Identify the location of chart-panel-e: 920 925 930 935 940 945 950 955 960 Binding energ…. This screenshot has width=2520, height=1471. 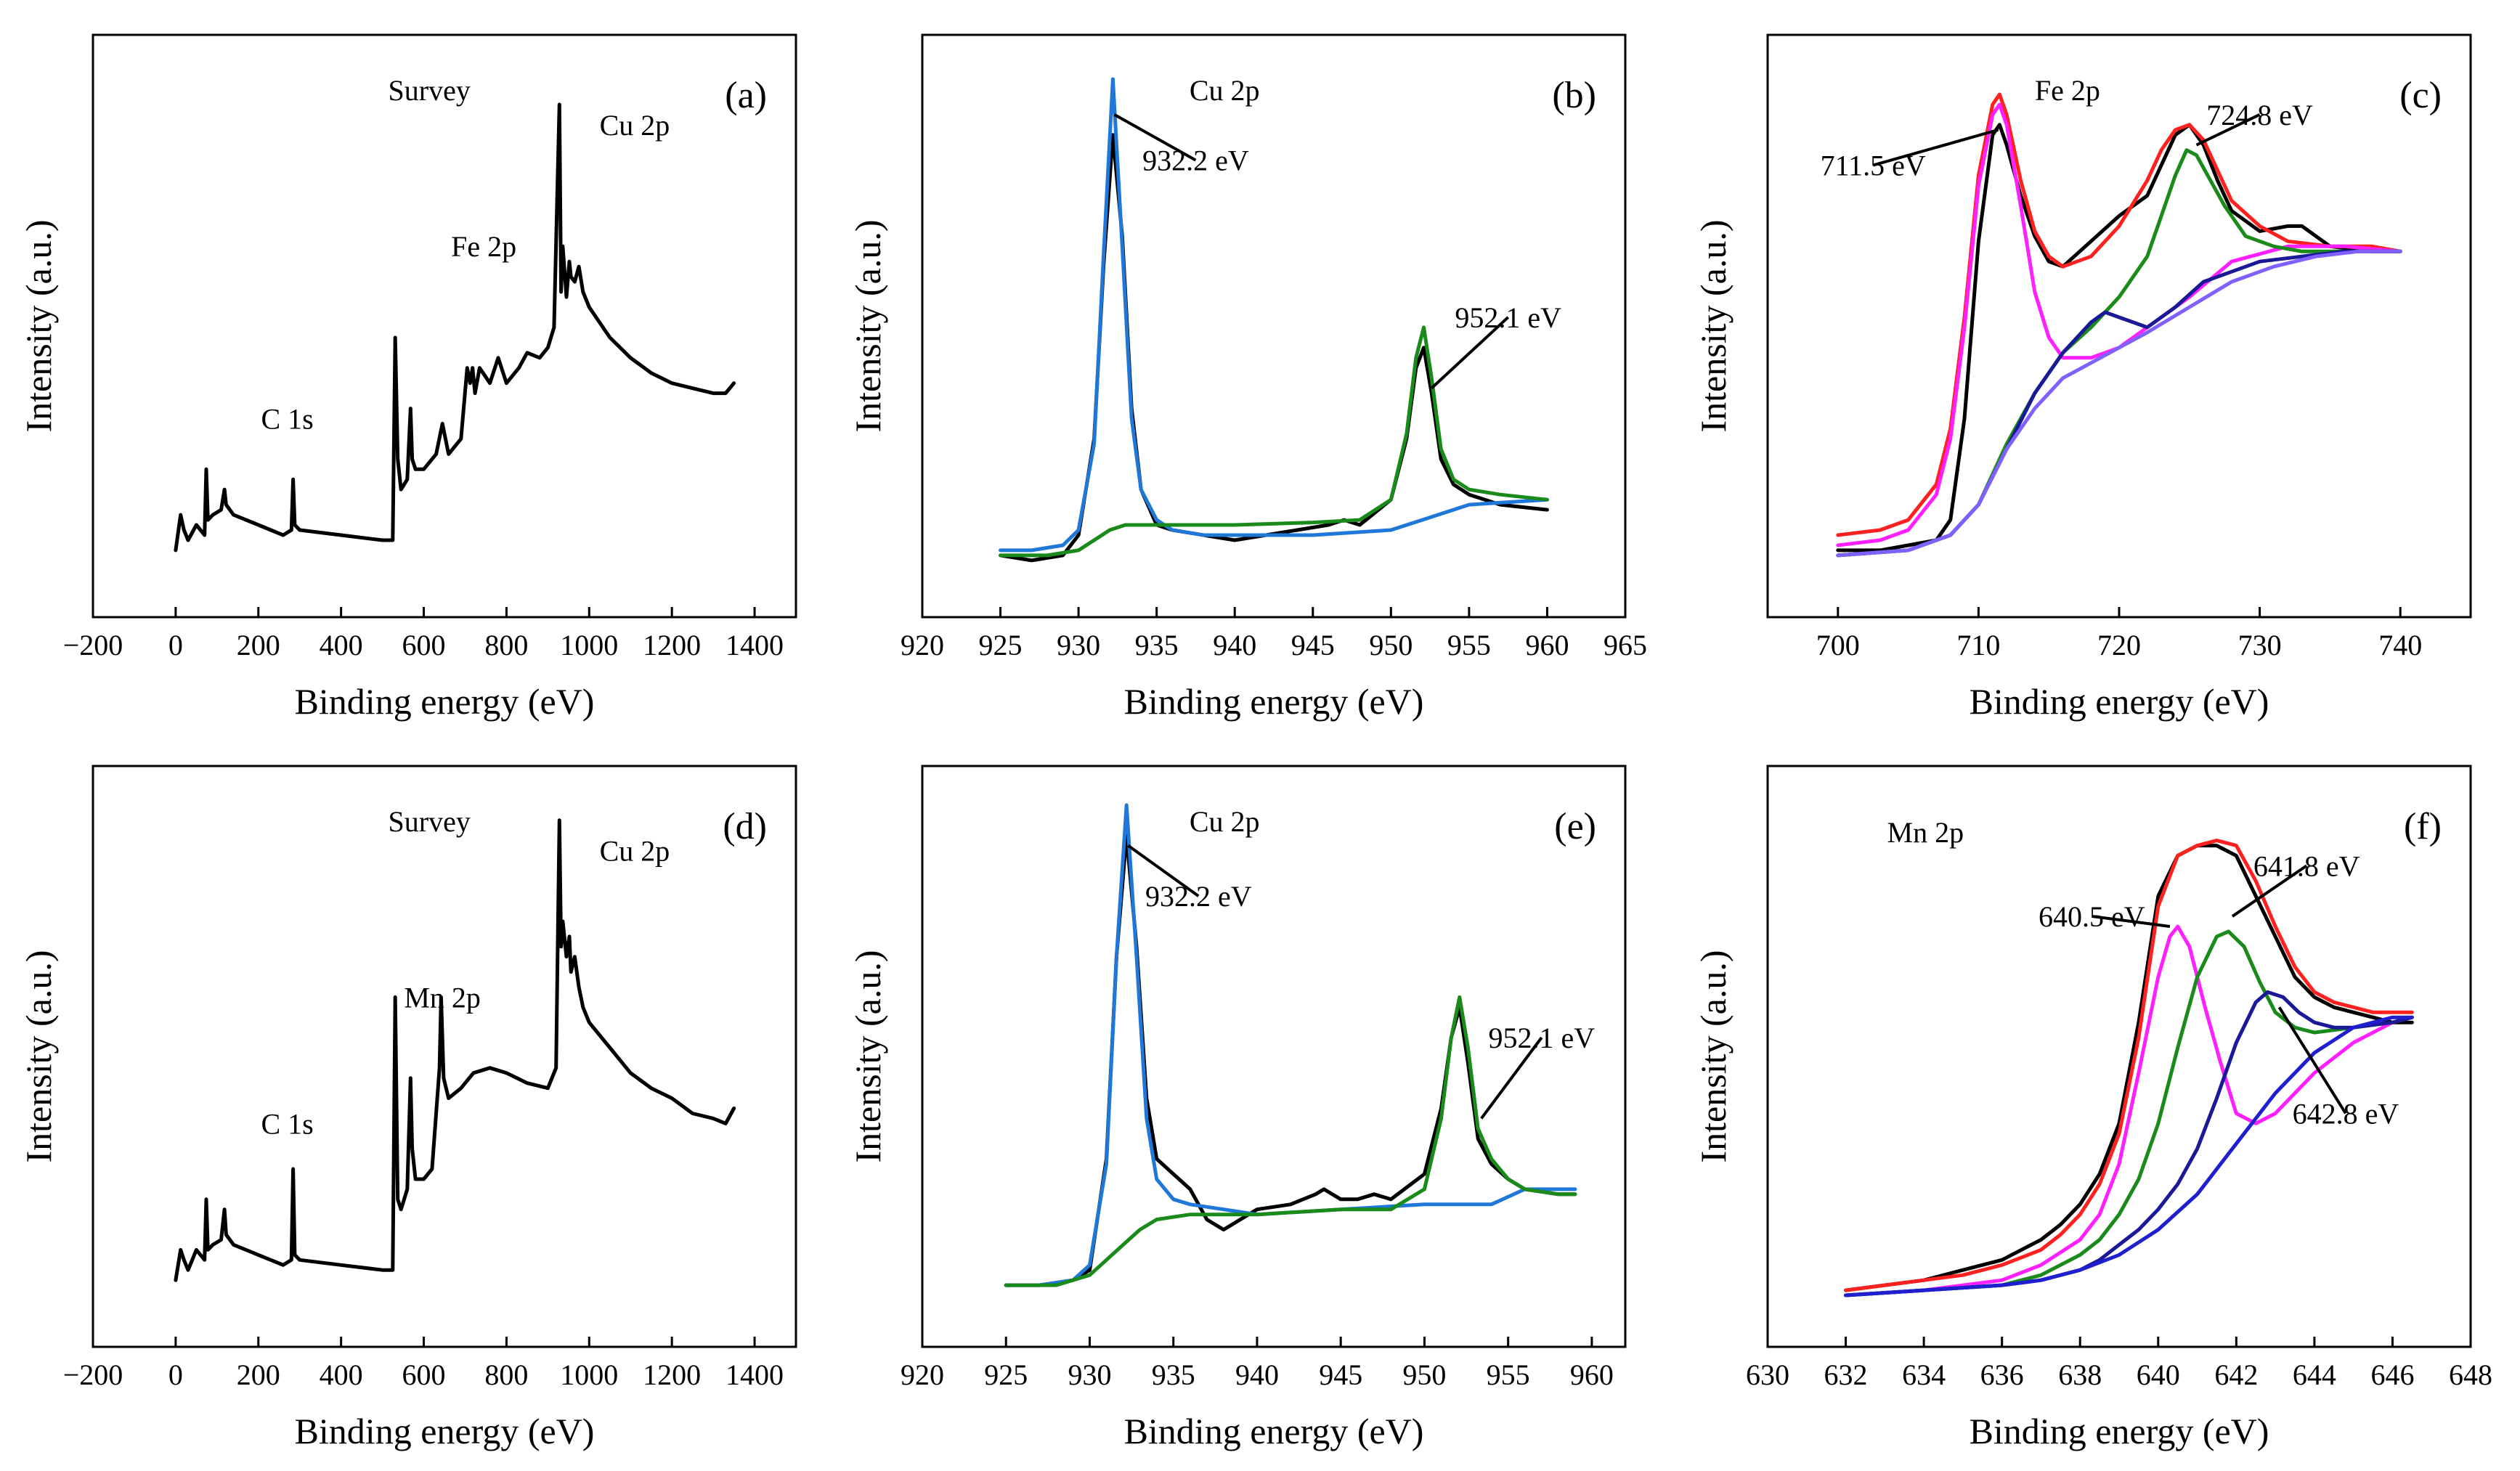
(1237, 1108).